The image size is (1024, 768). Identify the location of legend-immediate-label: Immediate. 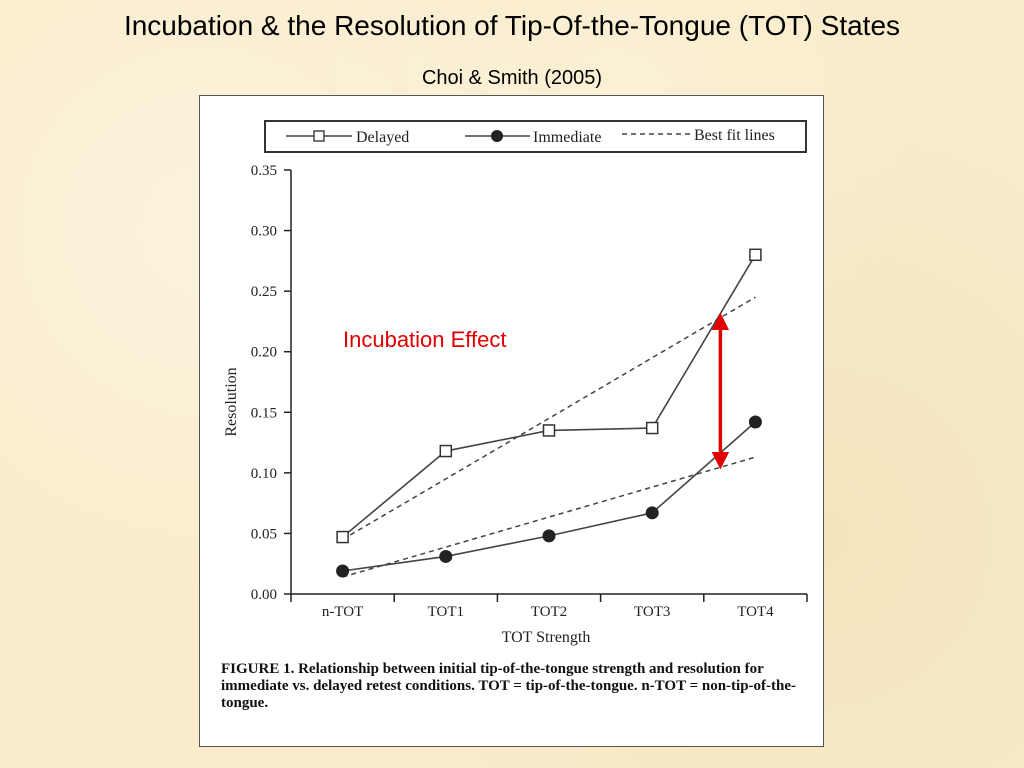
(567, 137).